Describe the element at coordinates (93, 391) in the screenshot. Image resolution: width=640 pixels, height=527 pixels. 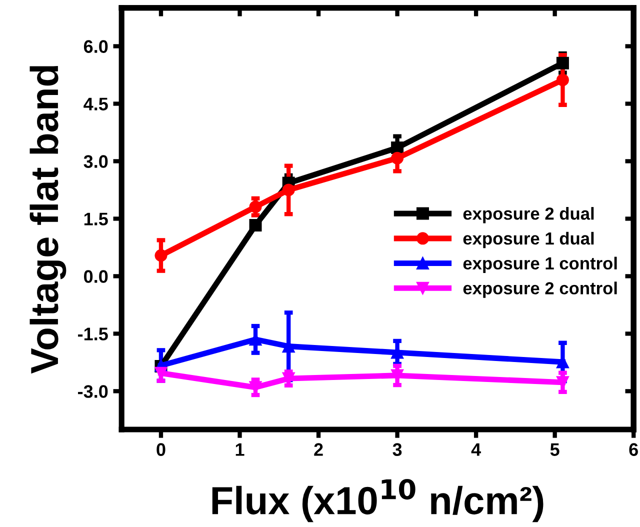
I see `y-tick-label: -3.0` at that location.